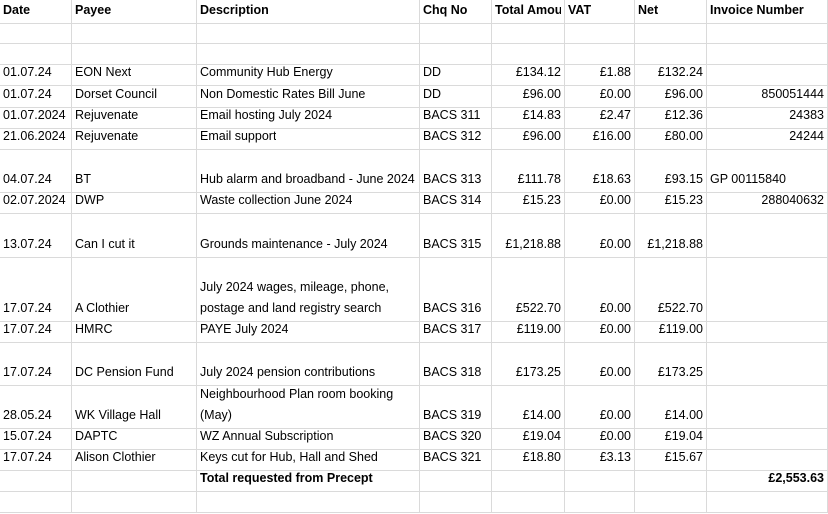 The image size is (828, 514). I want to click on cell-text: DAPTC, so click(96, 436).